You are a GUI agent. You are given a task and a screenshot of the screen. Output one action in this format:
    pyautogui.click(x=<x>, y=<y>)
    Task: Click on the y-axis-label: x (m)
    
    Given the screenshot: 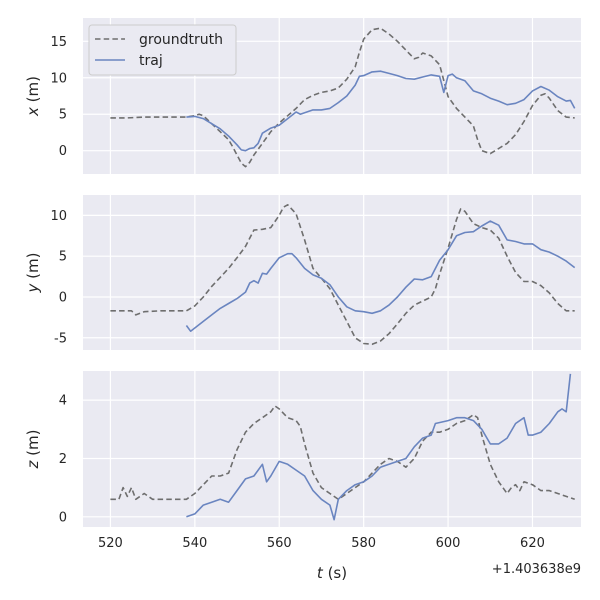 What is the action you would take?
    pyautogui.click(x=33, y=96)
    